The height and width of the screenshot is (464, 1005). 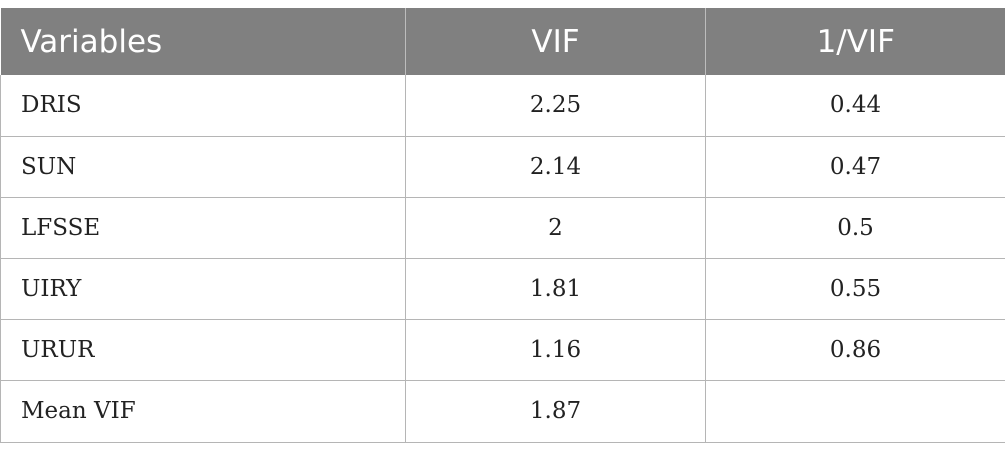 I want to click on table-row: UIRY 1.81 0.55, so click(x=502, y=289).